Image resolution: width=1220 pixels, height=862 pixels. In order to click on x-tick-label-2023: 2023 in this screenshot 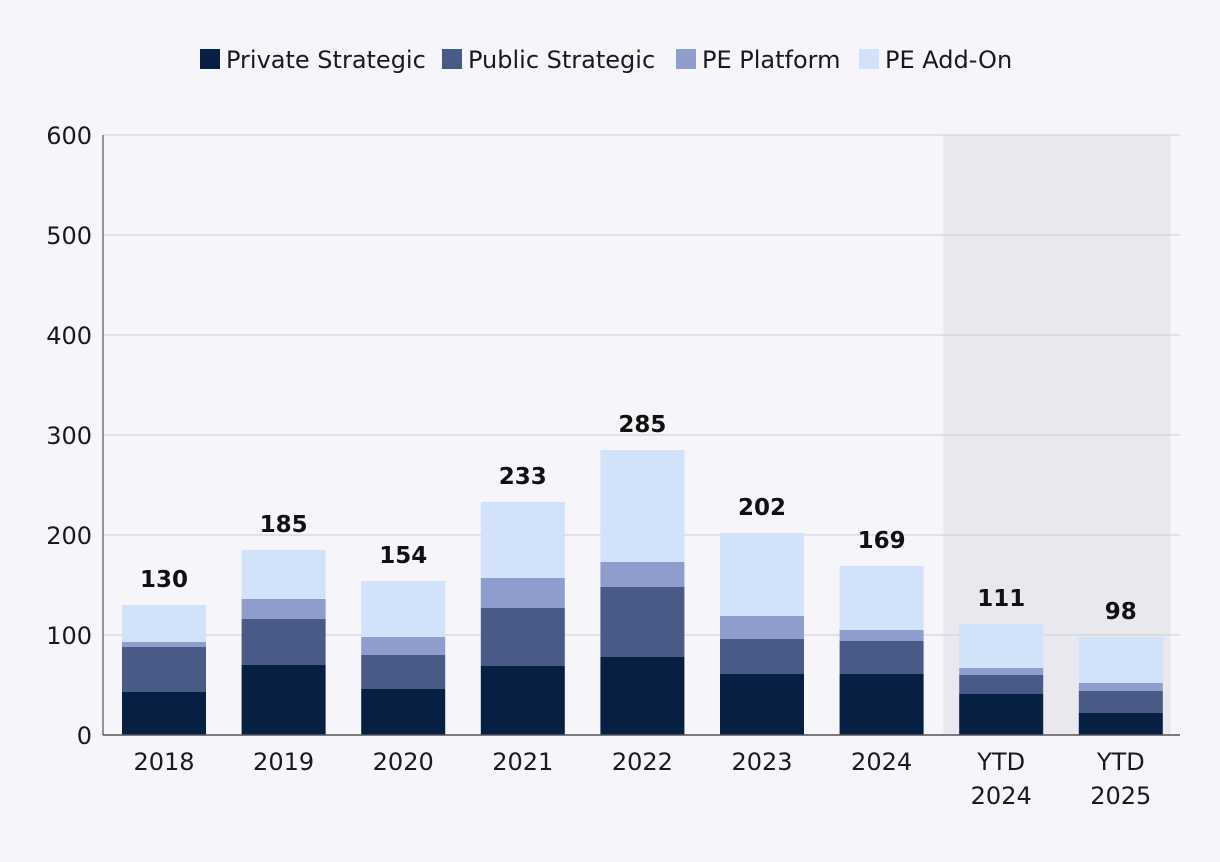, I will do `click(761, 762)`.